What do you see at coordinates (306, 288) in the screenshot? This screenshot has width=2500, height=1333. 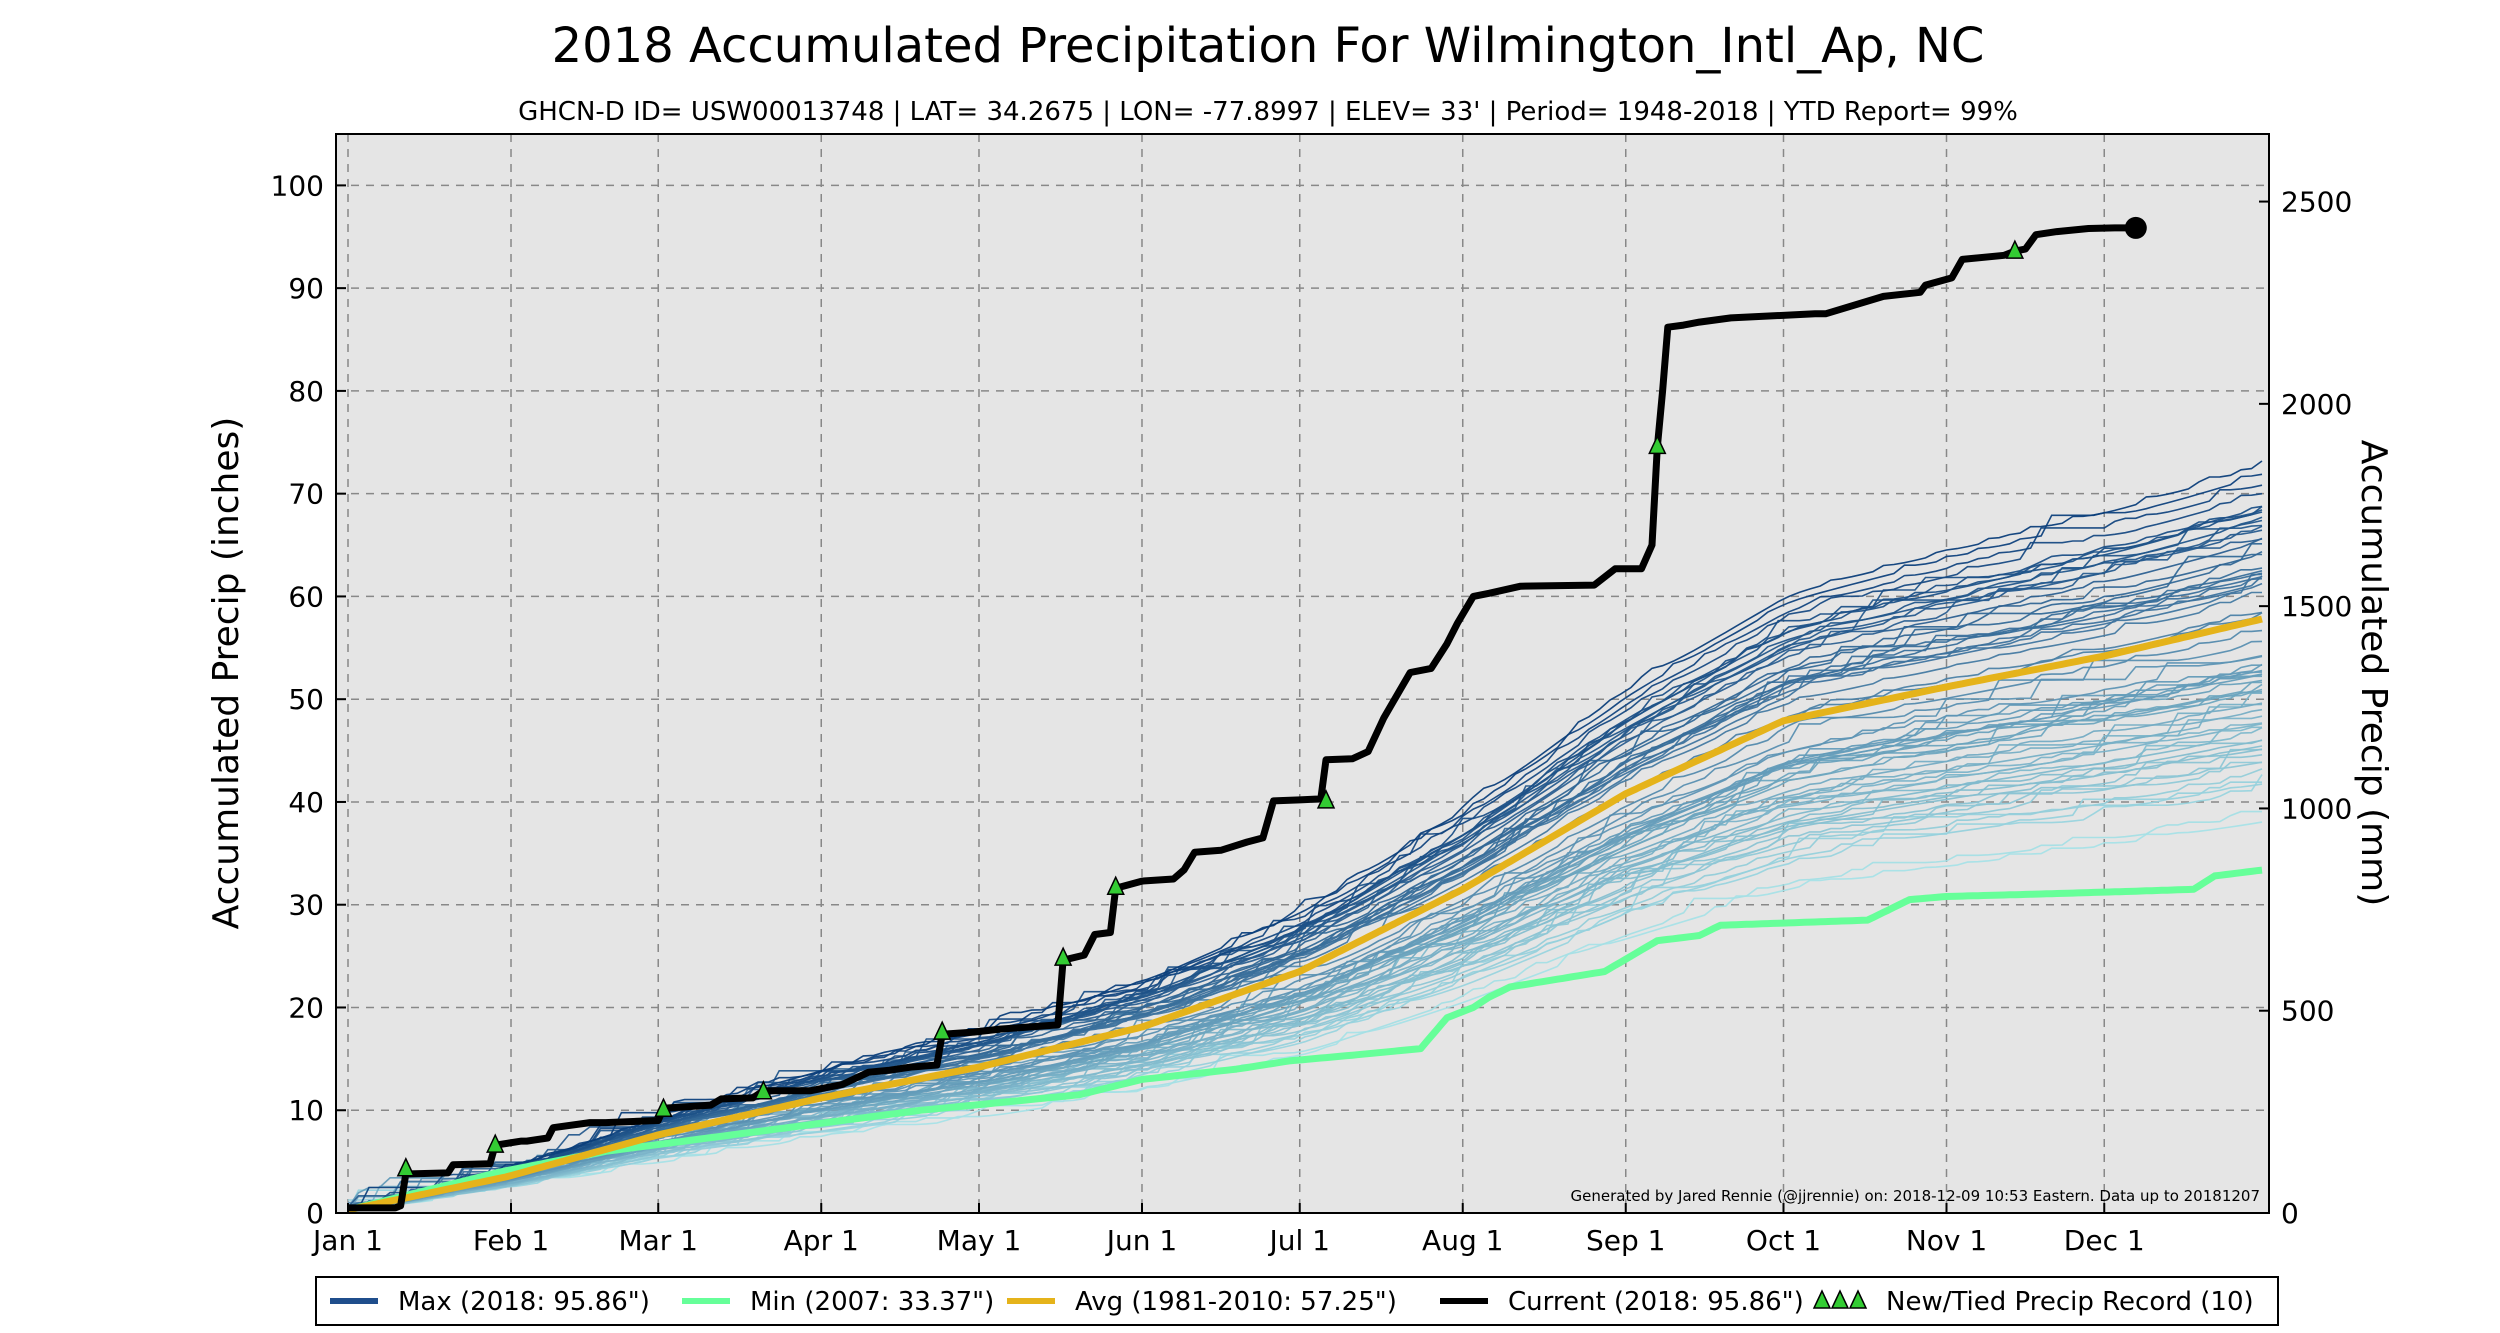 I see `y-tick-label-9: 90` at bounding box center [306, 288].